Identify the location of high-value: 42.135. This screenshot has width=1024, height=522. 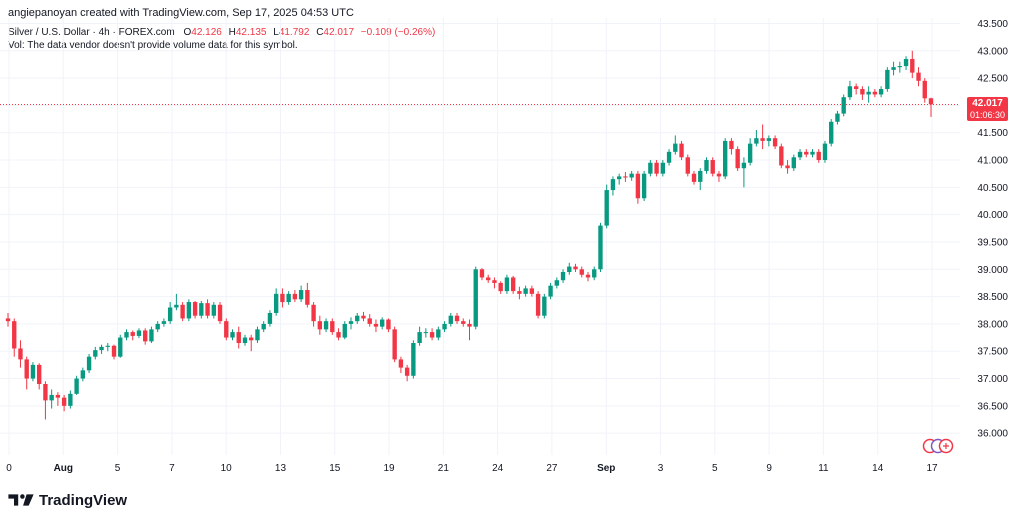
(251, 32).